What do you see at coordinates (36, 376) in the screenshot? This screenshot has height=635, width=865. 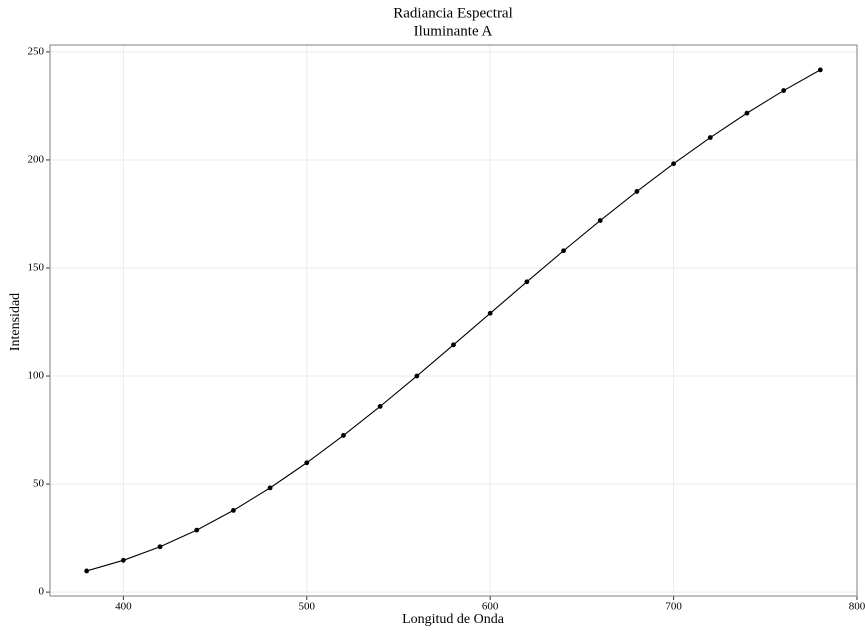 I see `y-tick-label: 100` at bounding box center [36, 376].